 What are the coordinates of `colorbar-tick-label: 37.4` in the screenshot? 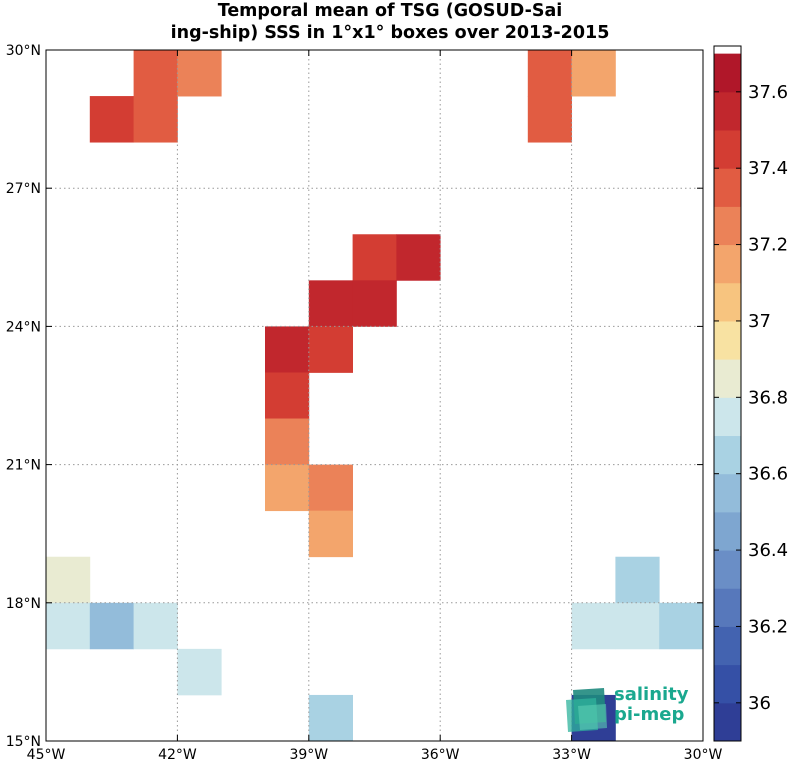 It's located at (768, 168).